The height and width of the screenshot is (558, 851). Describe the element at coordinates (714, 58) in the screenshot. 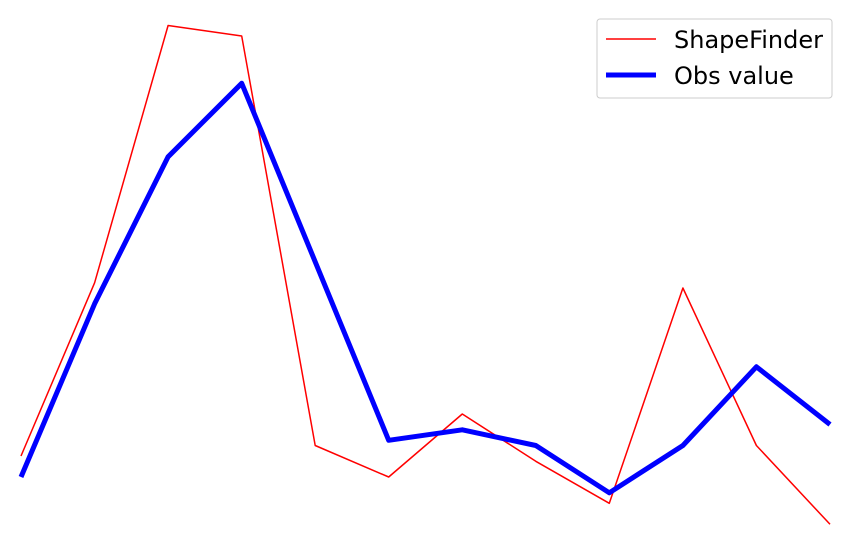

I see `legend: ShapeFinder Obs value` at that location.